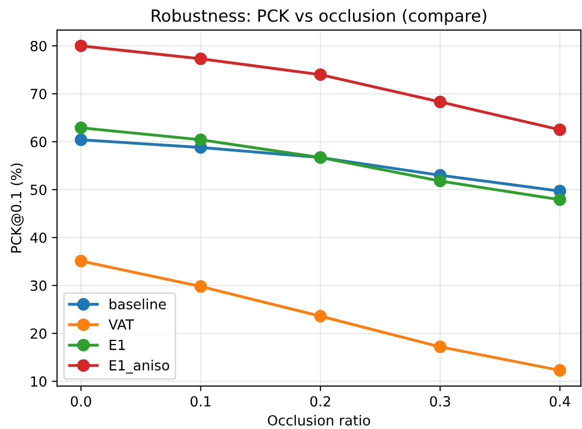 The width and height of the screenshot is (582, 429). What do you see at coordinates (38, 333) in the screenshot?
I see `y-tick-label: 20` at bounding box center [38, 333].